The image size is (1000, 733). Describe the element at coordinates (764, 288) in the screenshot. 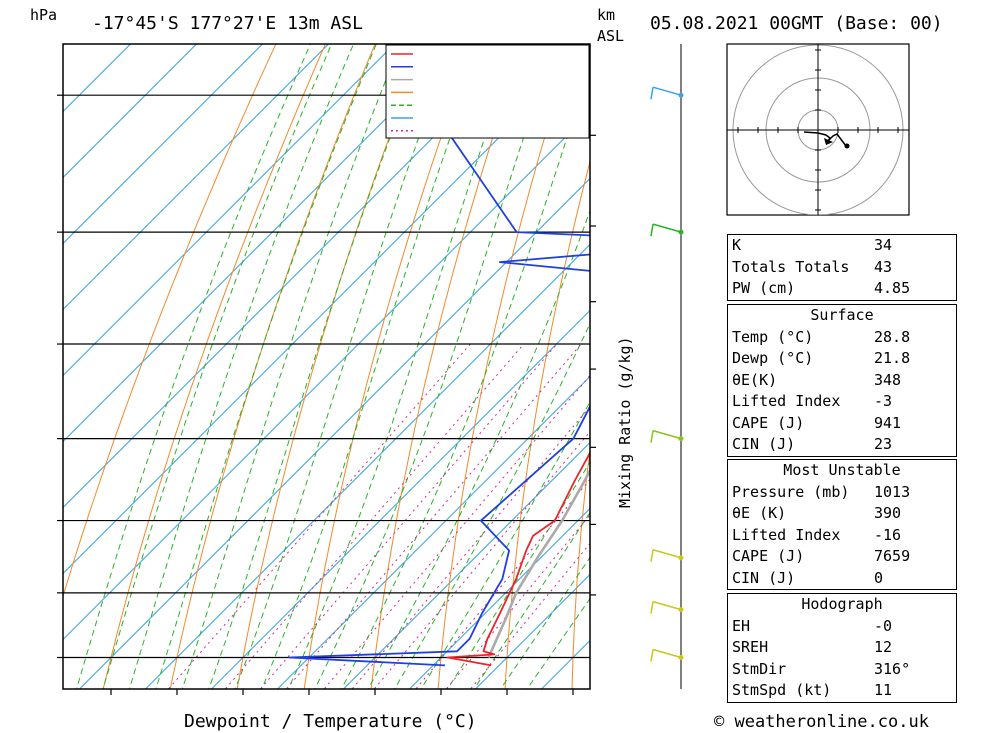

I see `index-label: PW (cm)` at that location.